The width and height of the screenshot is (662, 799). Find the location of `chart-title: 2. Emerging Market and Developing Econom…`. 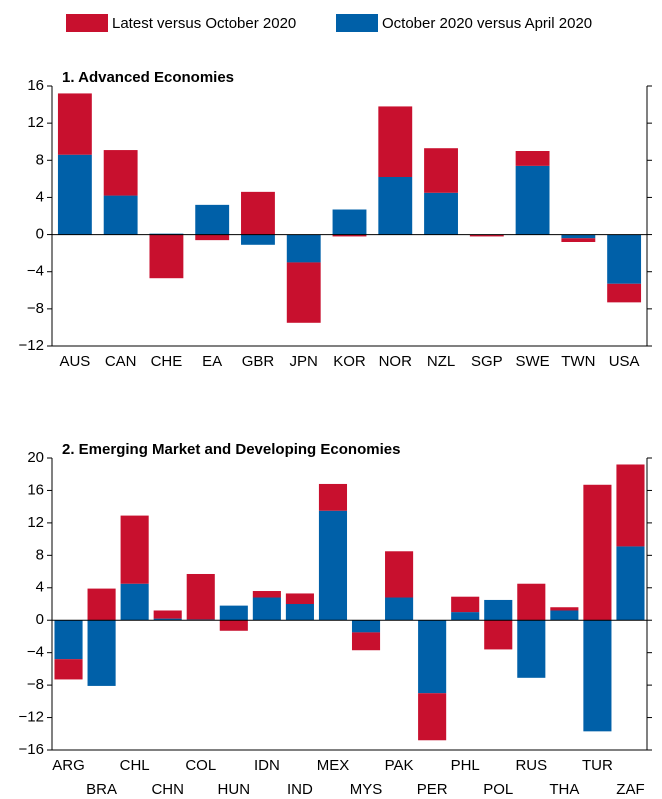

chart-title: 2. Emerging Market and Developing Econom… is located at coordinates (231, 449).